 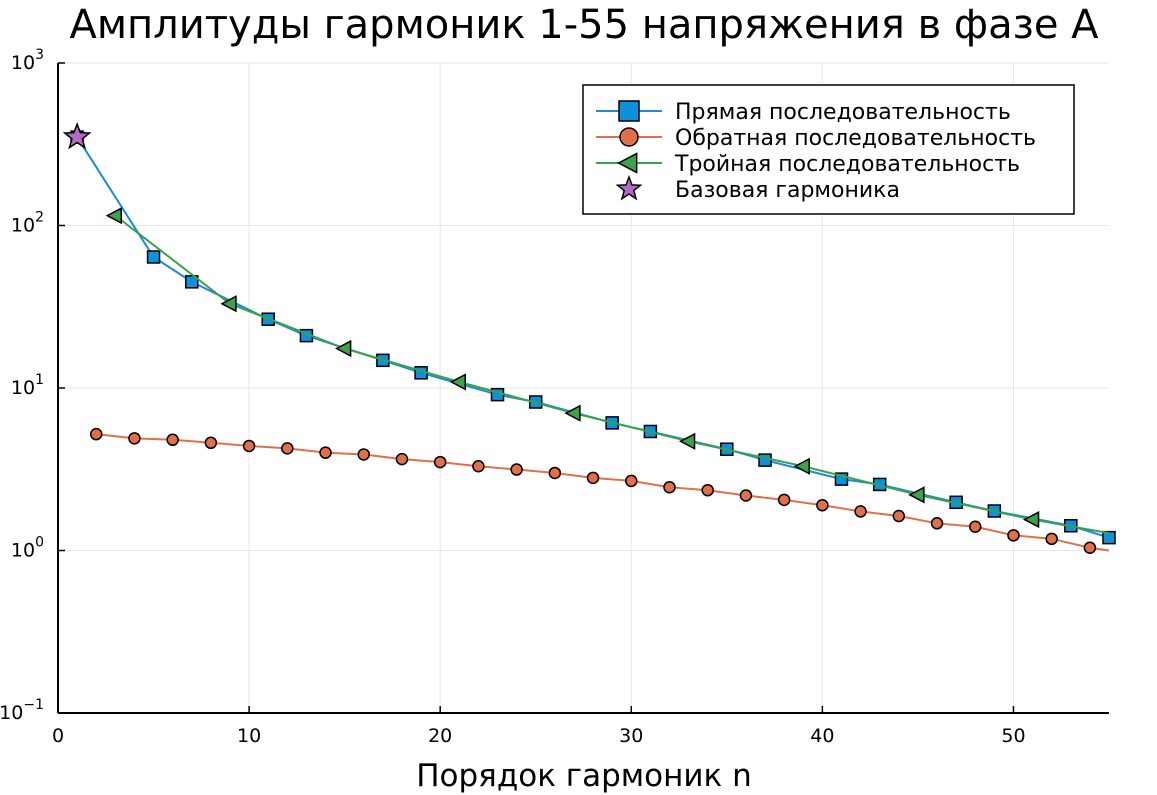 I want to click on legend-box, so click(x=828, y=149).